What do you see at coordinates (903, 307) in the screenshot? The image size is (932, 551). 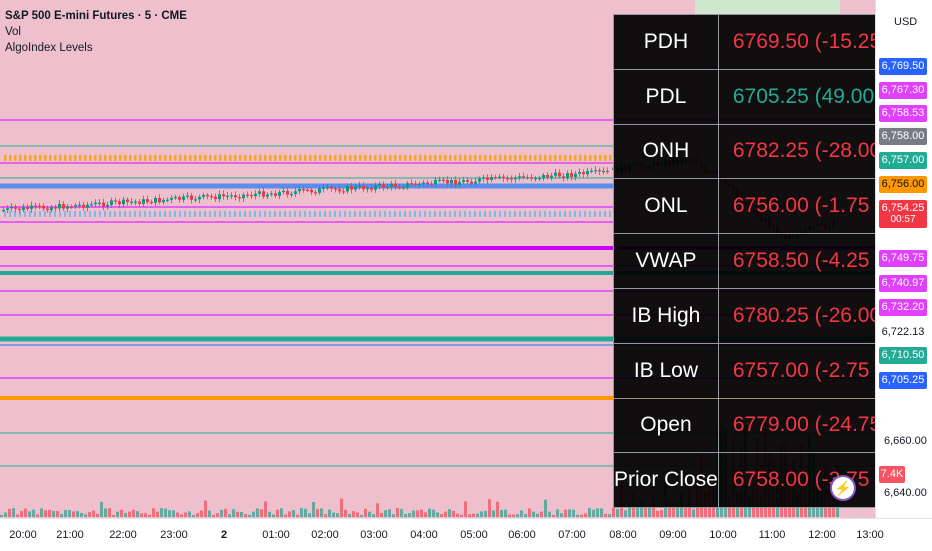 I see `price-tag: 6,732.20` at bounding box center [903, 307].